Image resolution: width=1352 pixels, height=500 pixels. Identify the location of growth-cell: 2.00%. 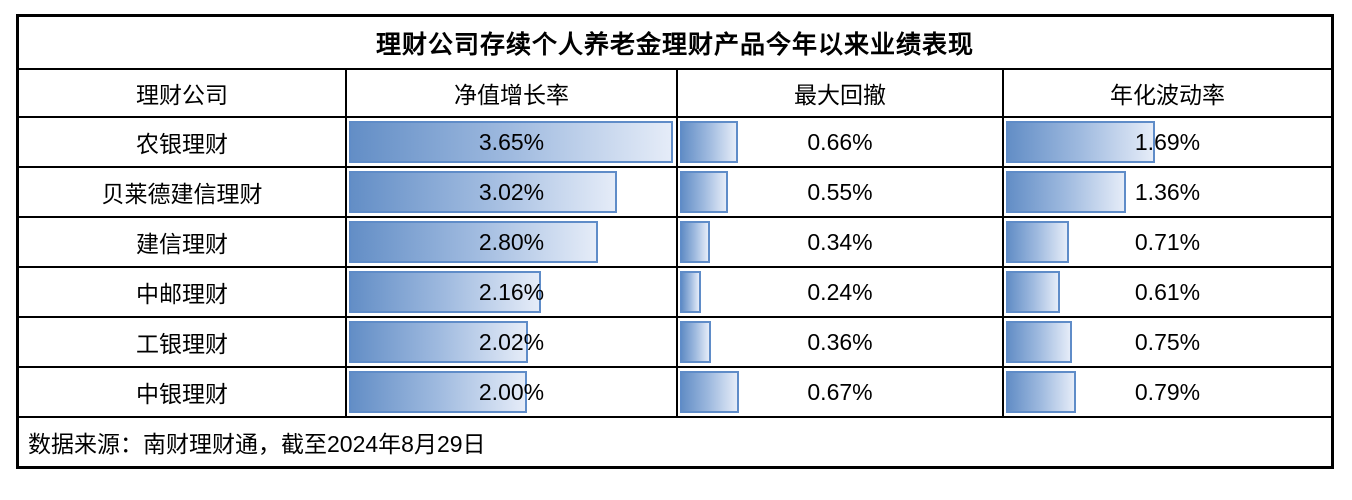
(510, 392).